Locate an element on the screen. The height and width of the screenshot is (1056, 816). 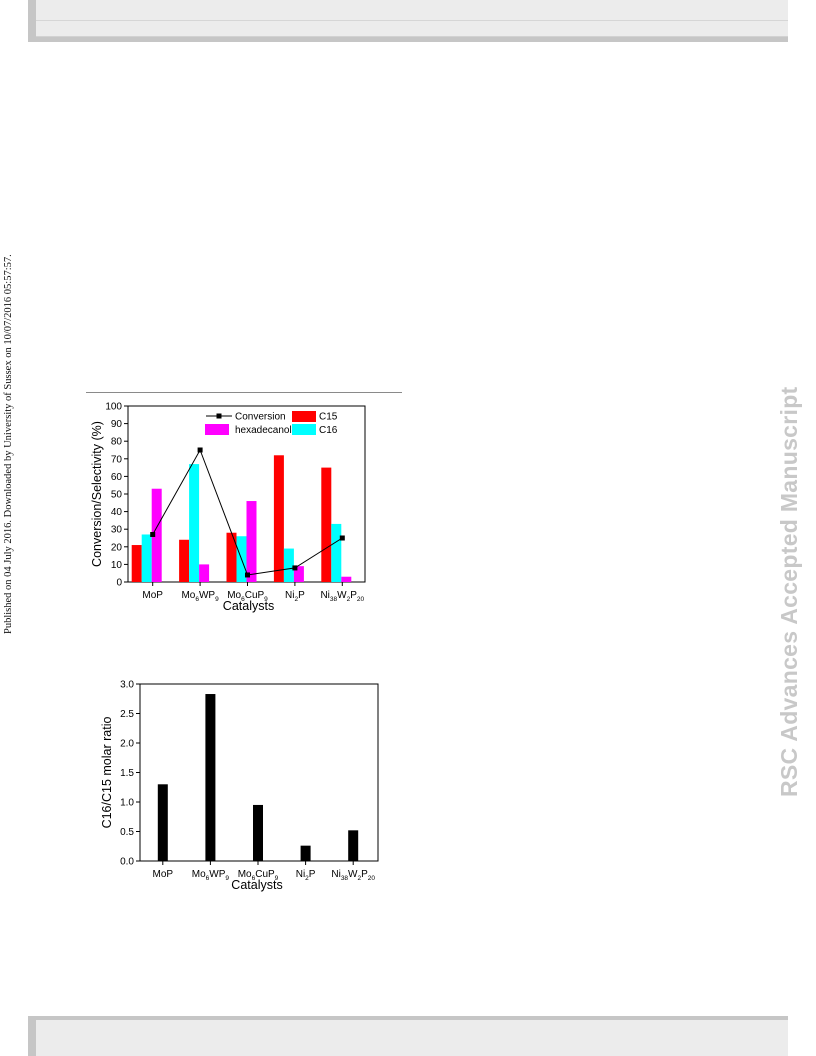
y-tick-label: 90 is located at coordinates (117, 424).